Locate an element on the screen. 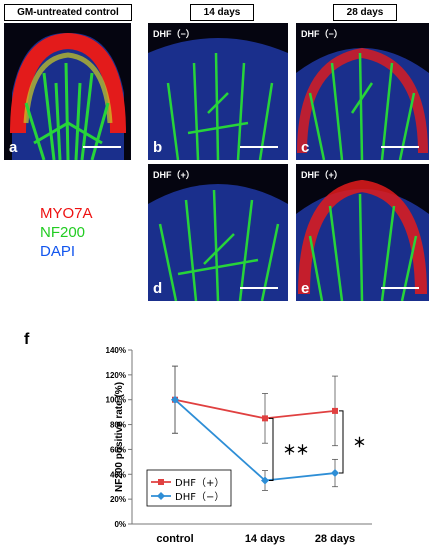 Image resolution: width=434 pixels, height=550 pixels. micrograph-panel-d: DHF（+） d is located at coordinates (218, 232).